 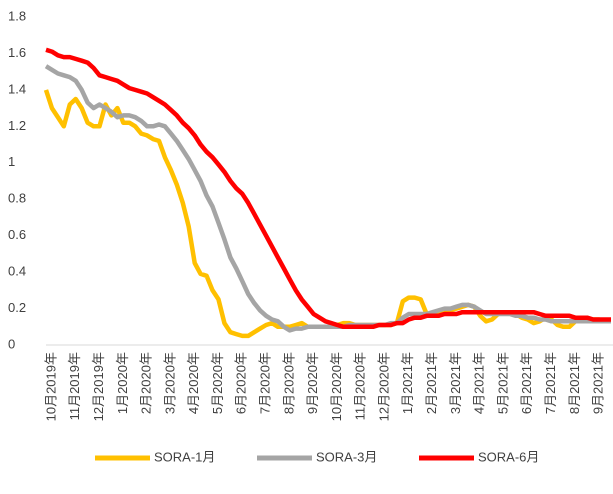 What do you see at coordinates (312, 383) in the screenshot?
I see `x-tick-label: 9月2020年` at bounding box center [312, 383].